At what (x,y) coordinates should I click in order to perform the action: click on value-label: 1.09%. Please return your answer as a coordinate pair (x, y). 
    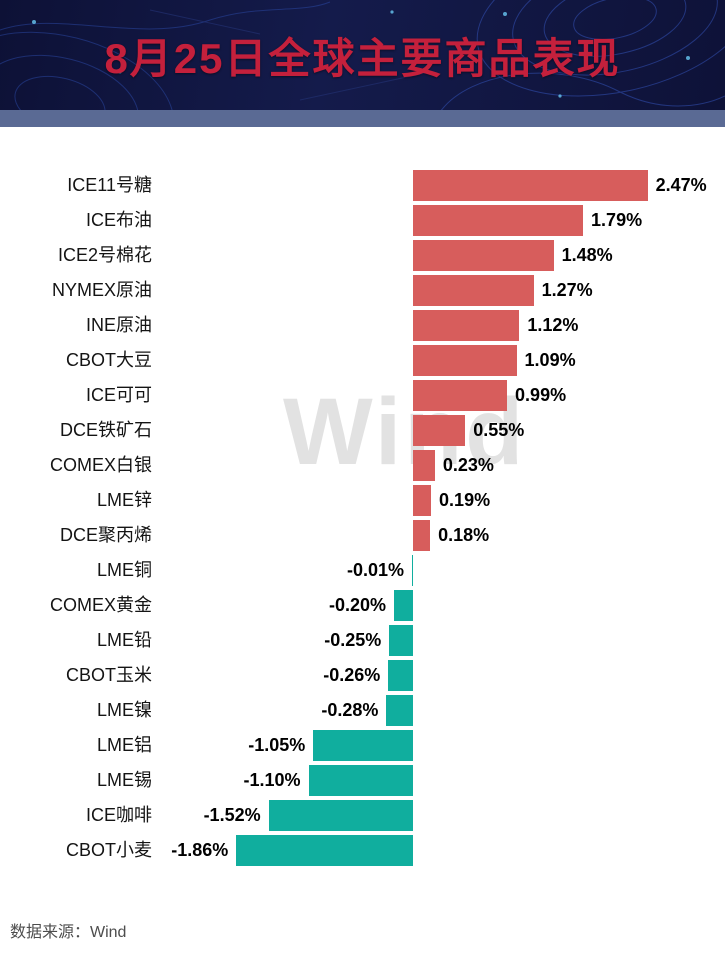
    Looking at the image, I should click on (550, 360).